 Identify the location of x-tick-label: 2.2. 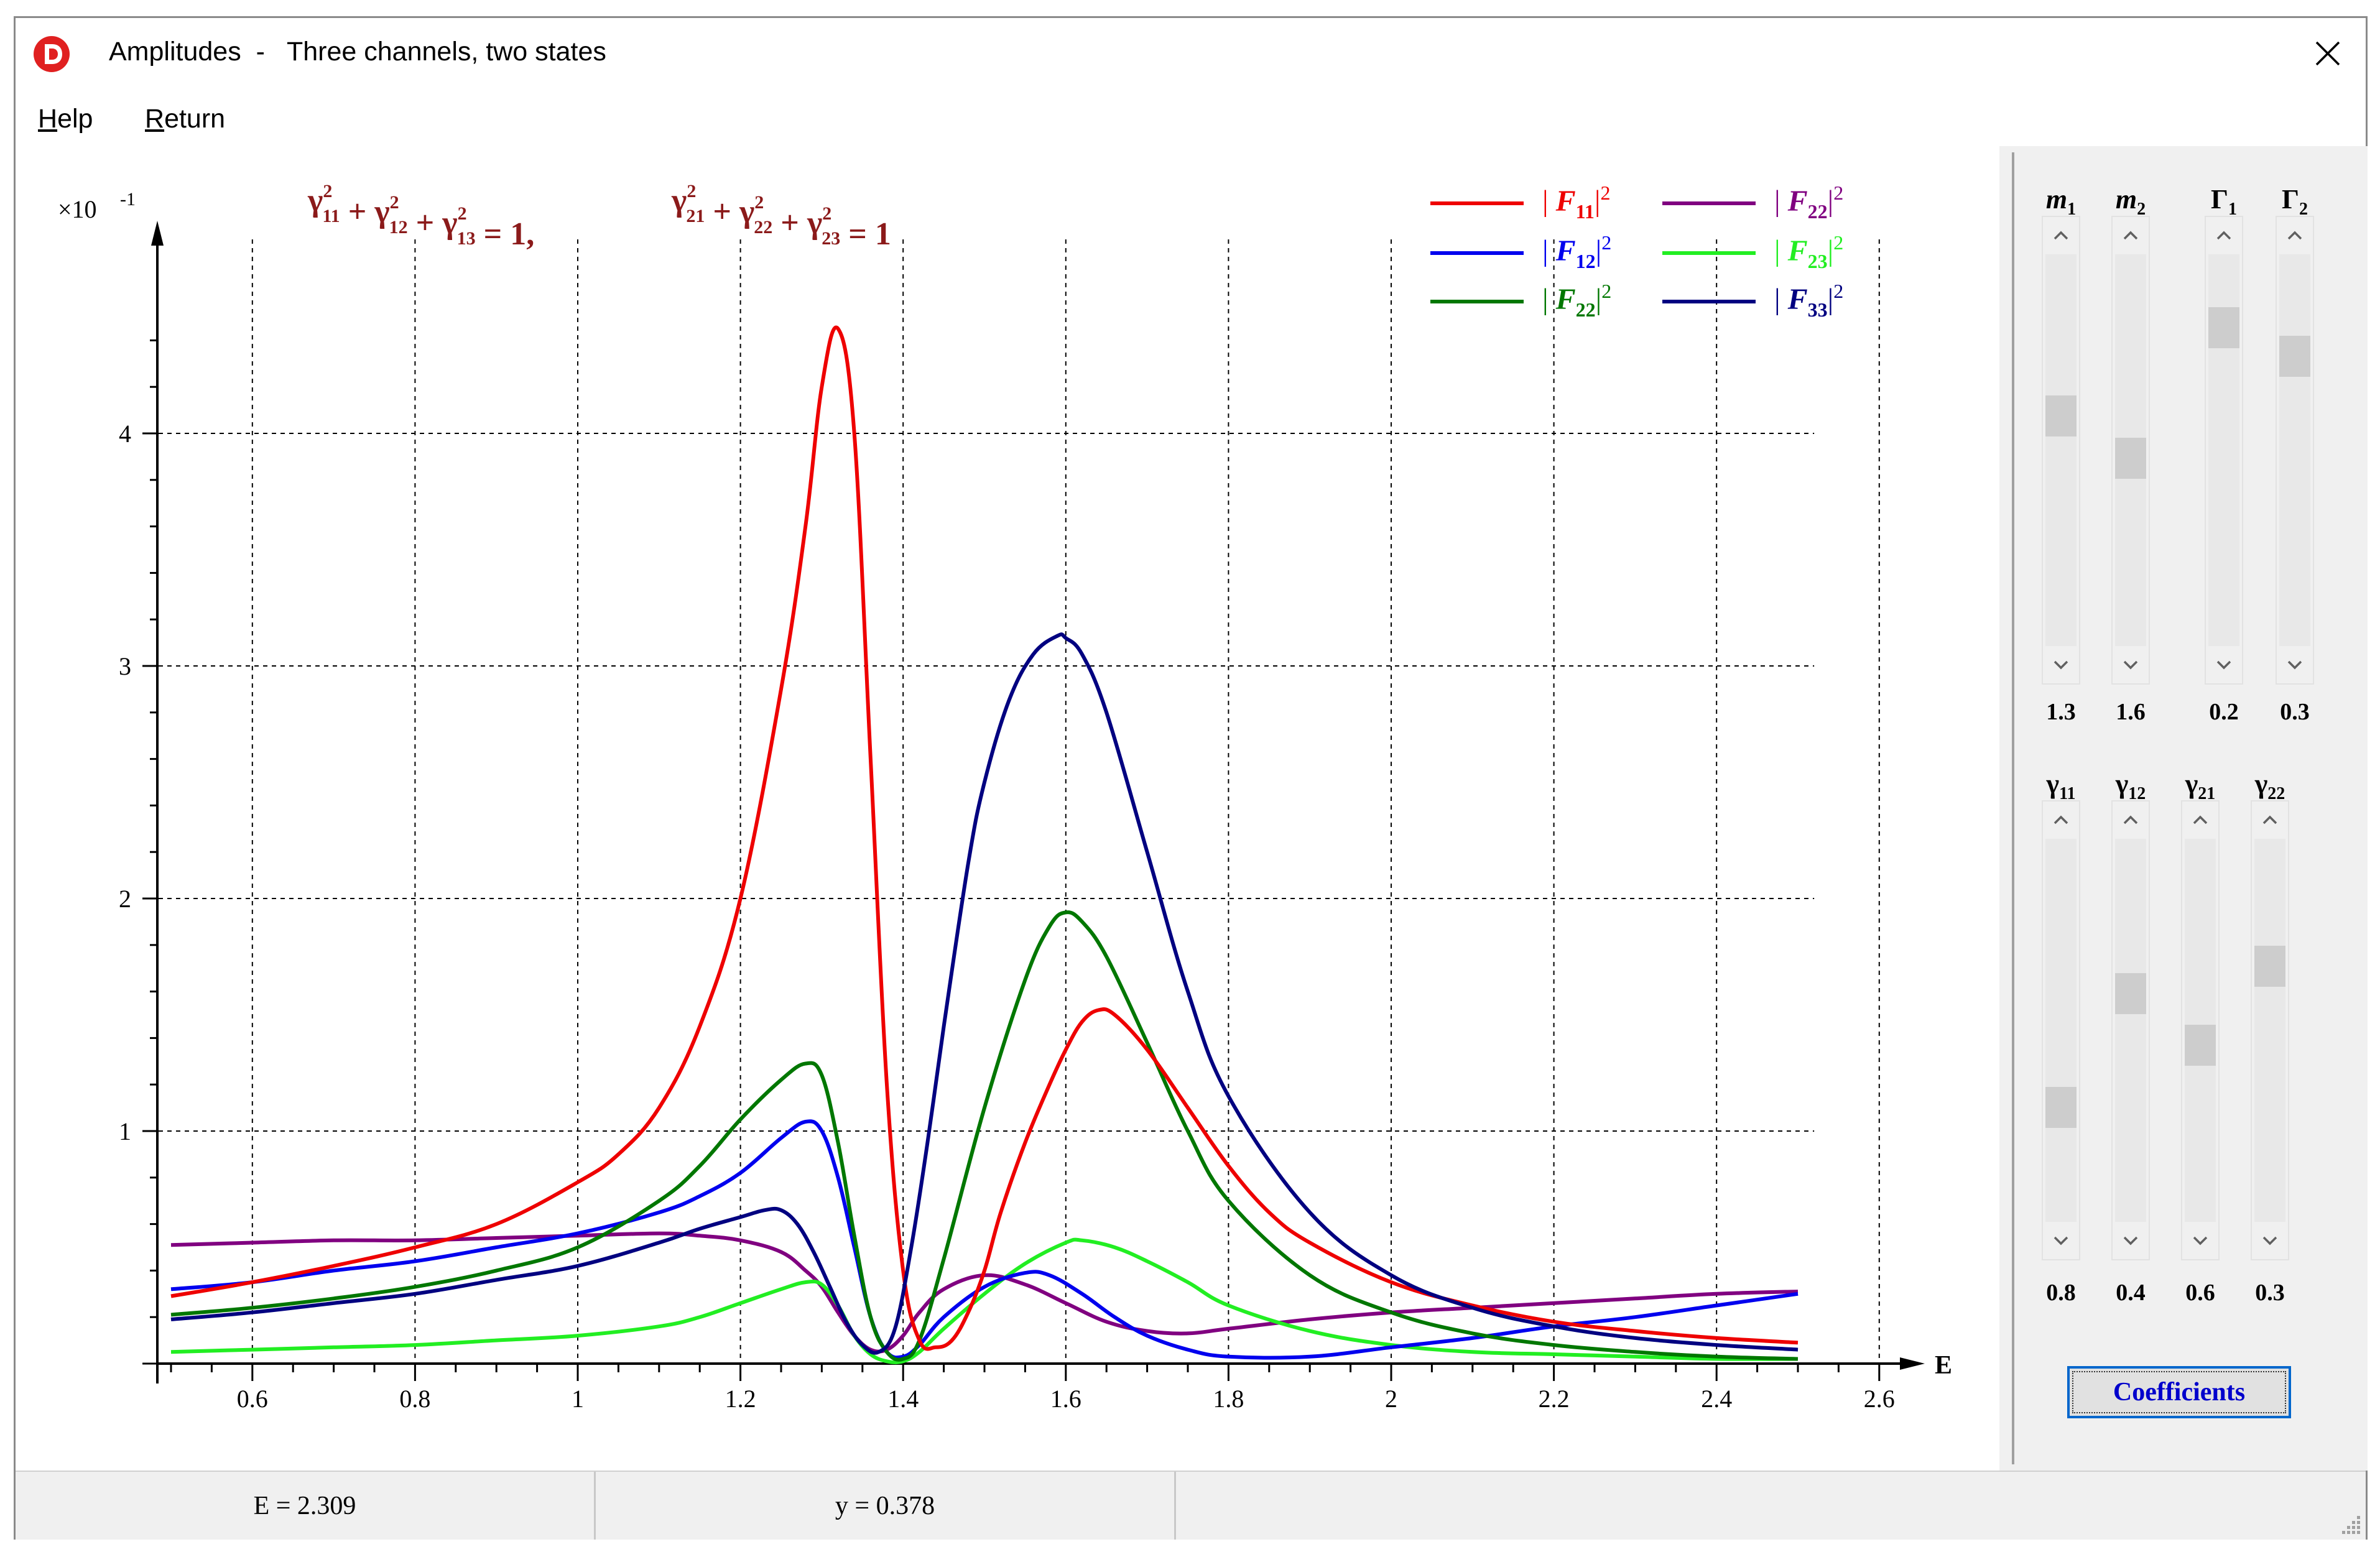
(1555, 1399).